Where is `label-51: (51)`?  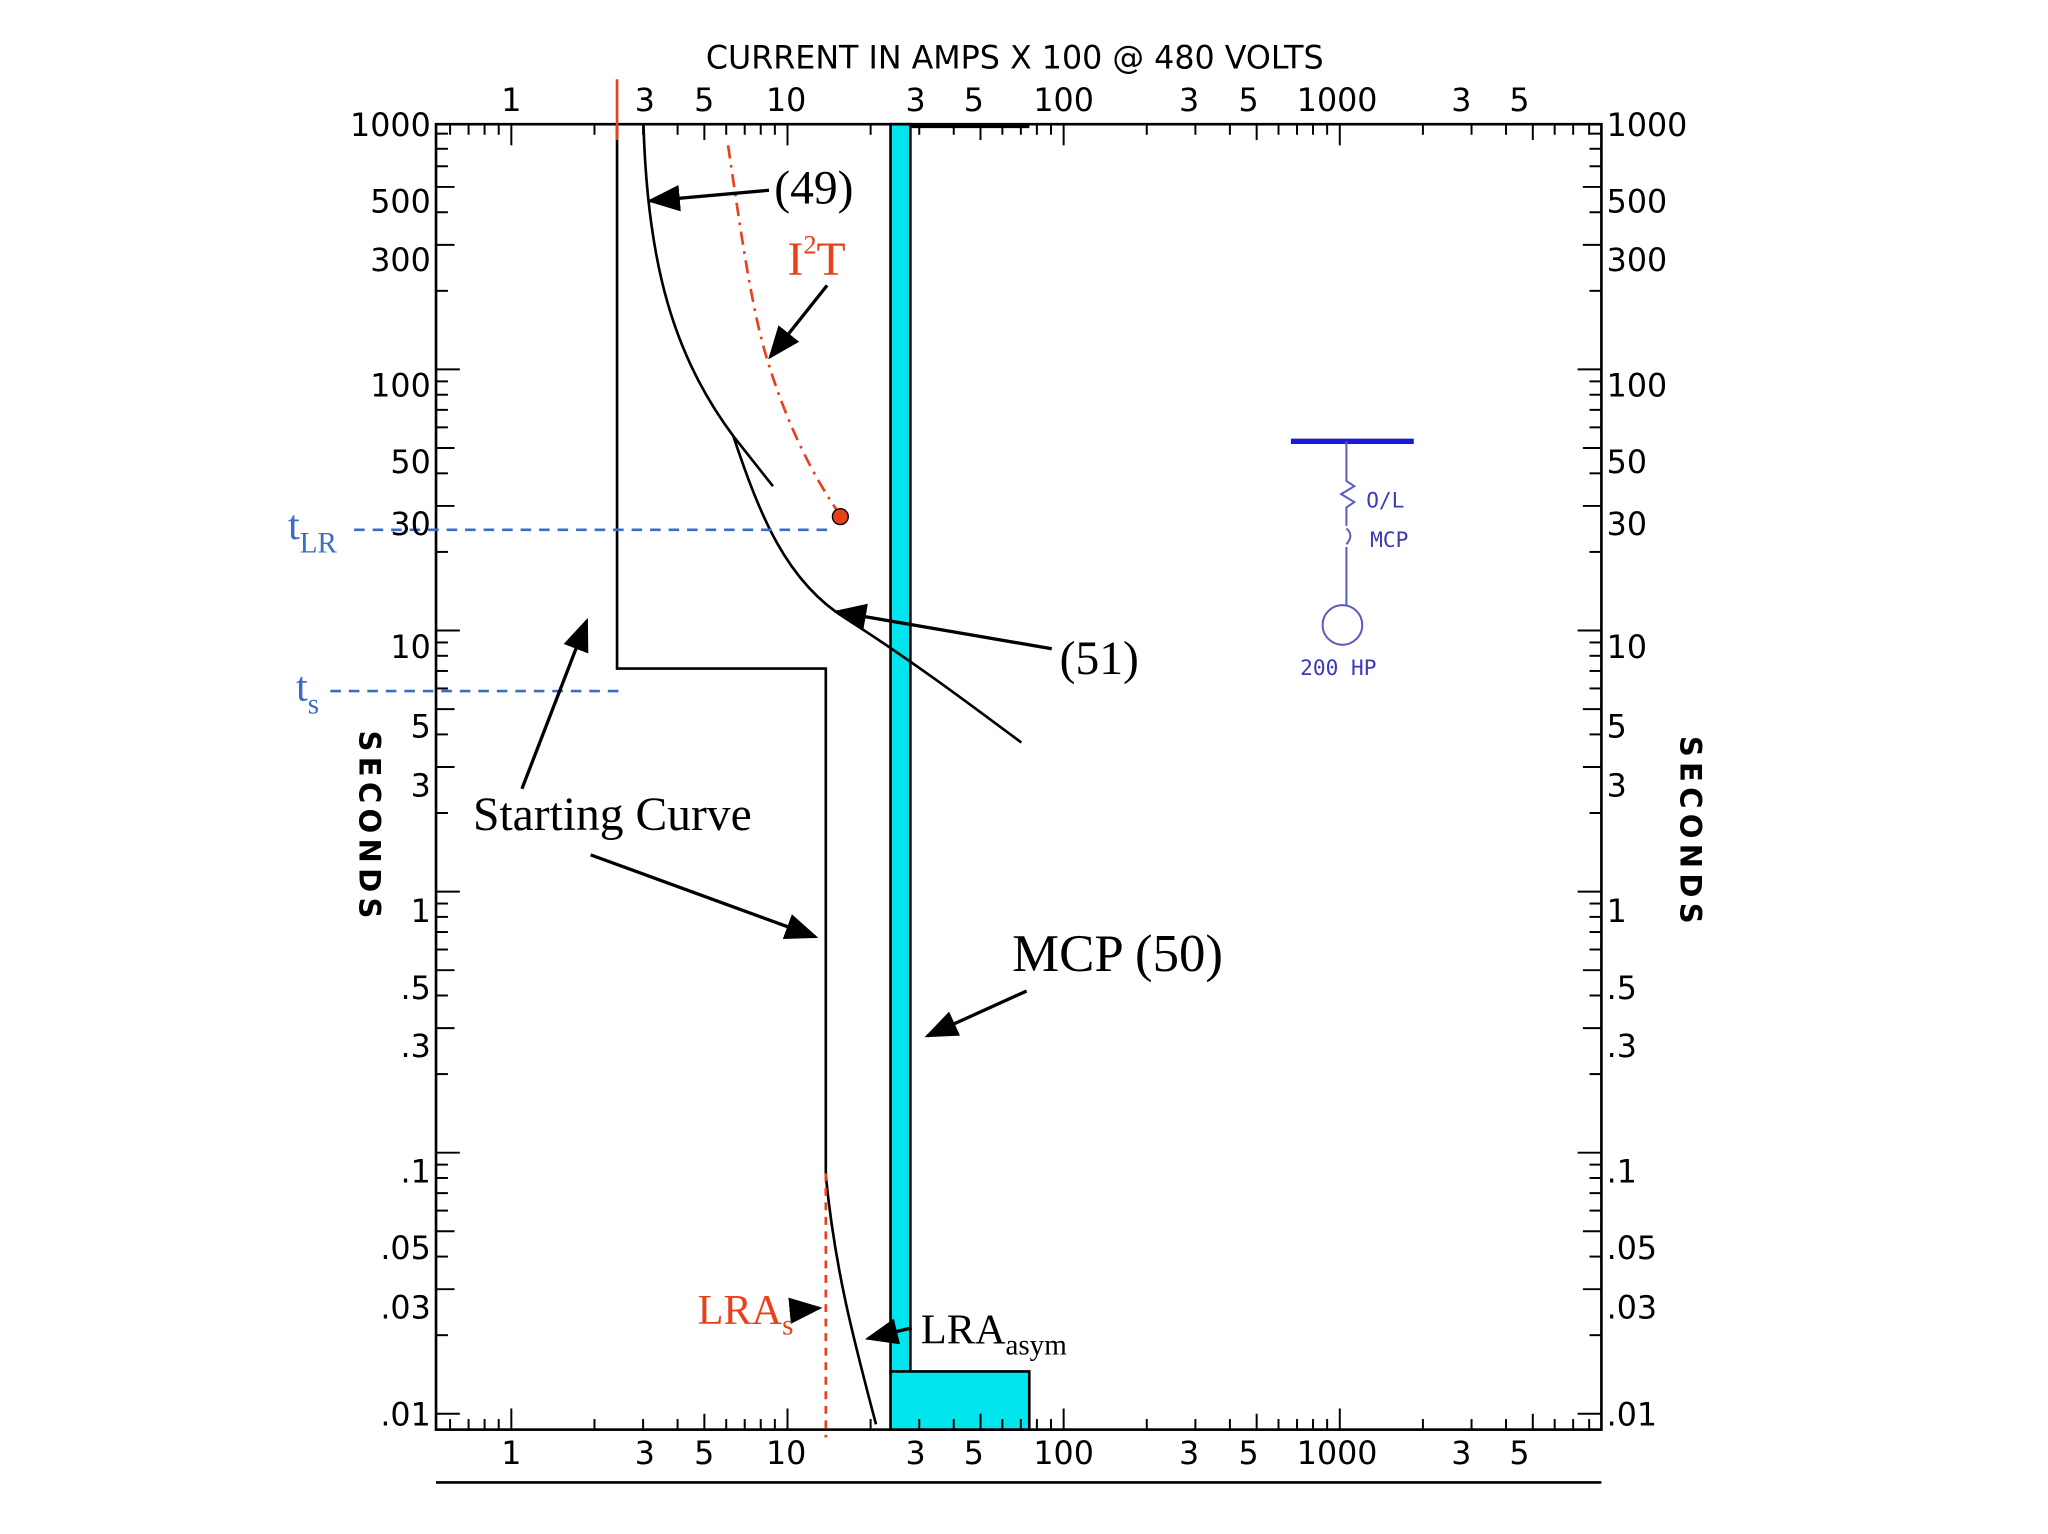
label-51: (51) is located at coordinates (1099, 659).